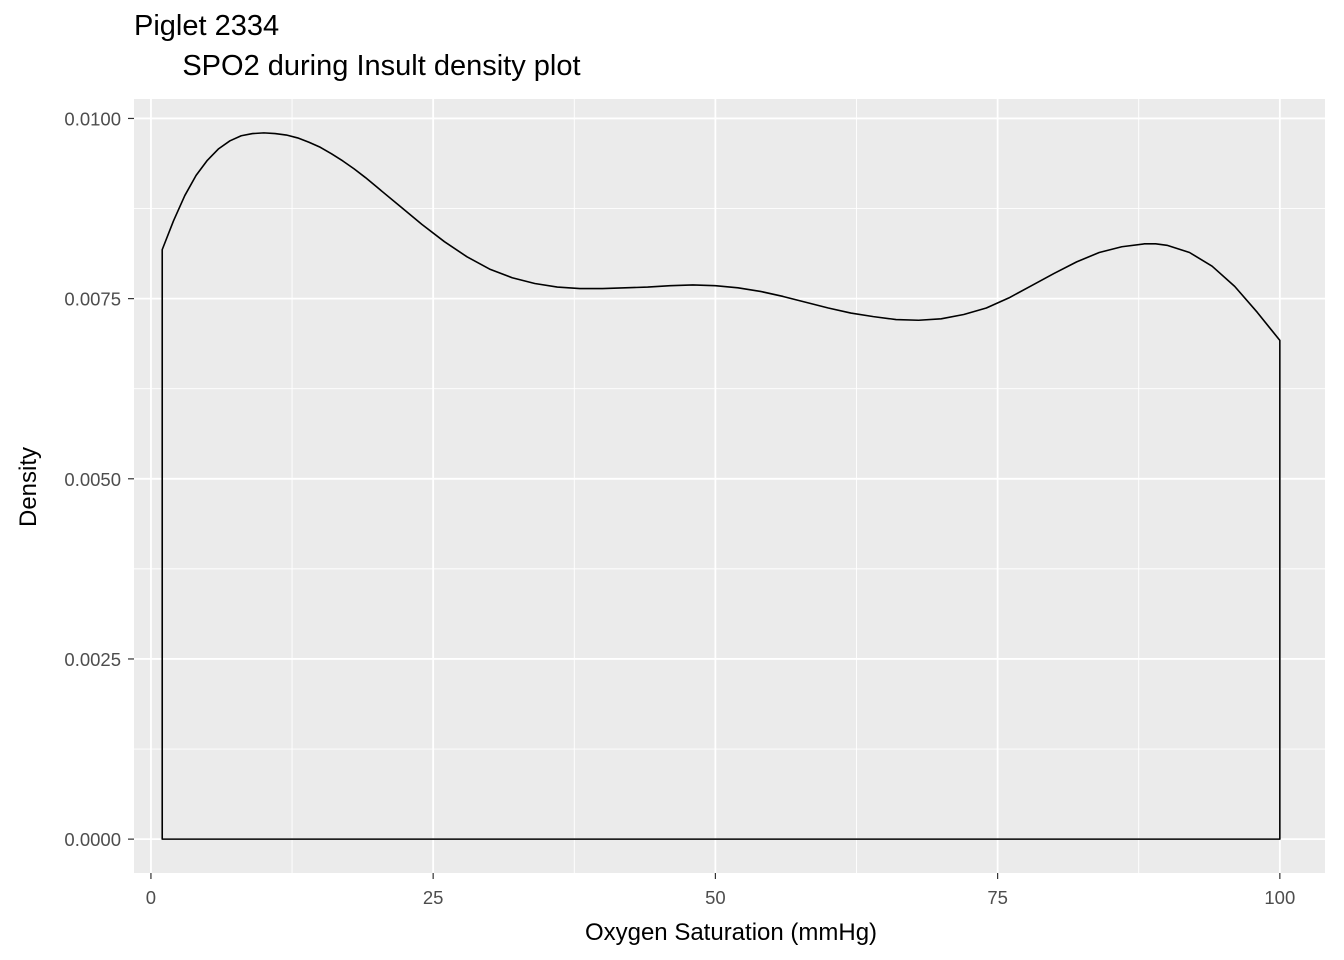 Image resolution: width=1344 pixels, height=960 pixels. Describe the element at coordinates (357, 66) in the screenshot. I see `chart-subtitle: SPO2 during Insult density plot` at that location.